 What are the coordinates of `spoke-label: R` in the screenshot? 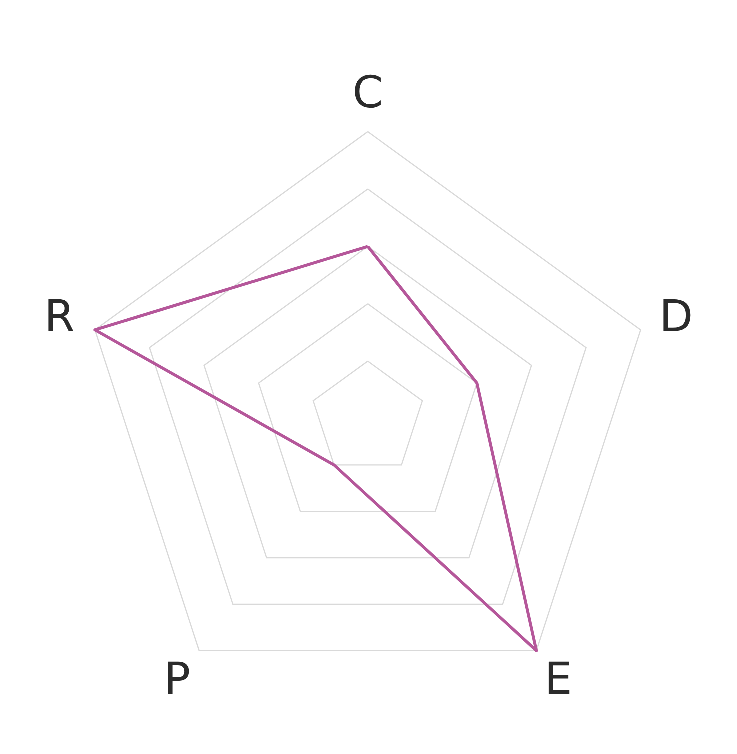 It's located at (59, 317).